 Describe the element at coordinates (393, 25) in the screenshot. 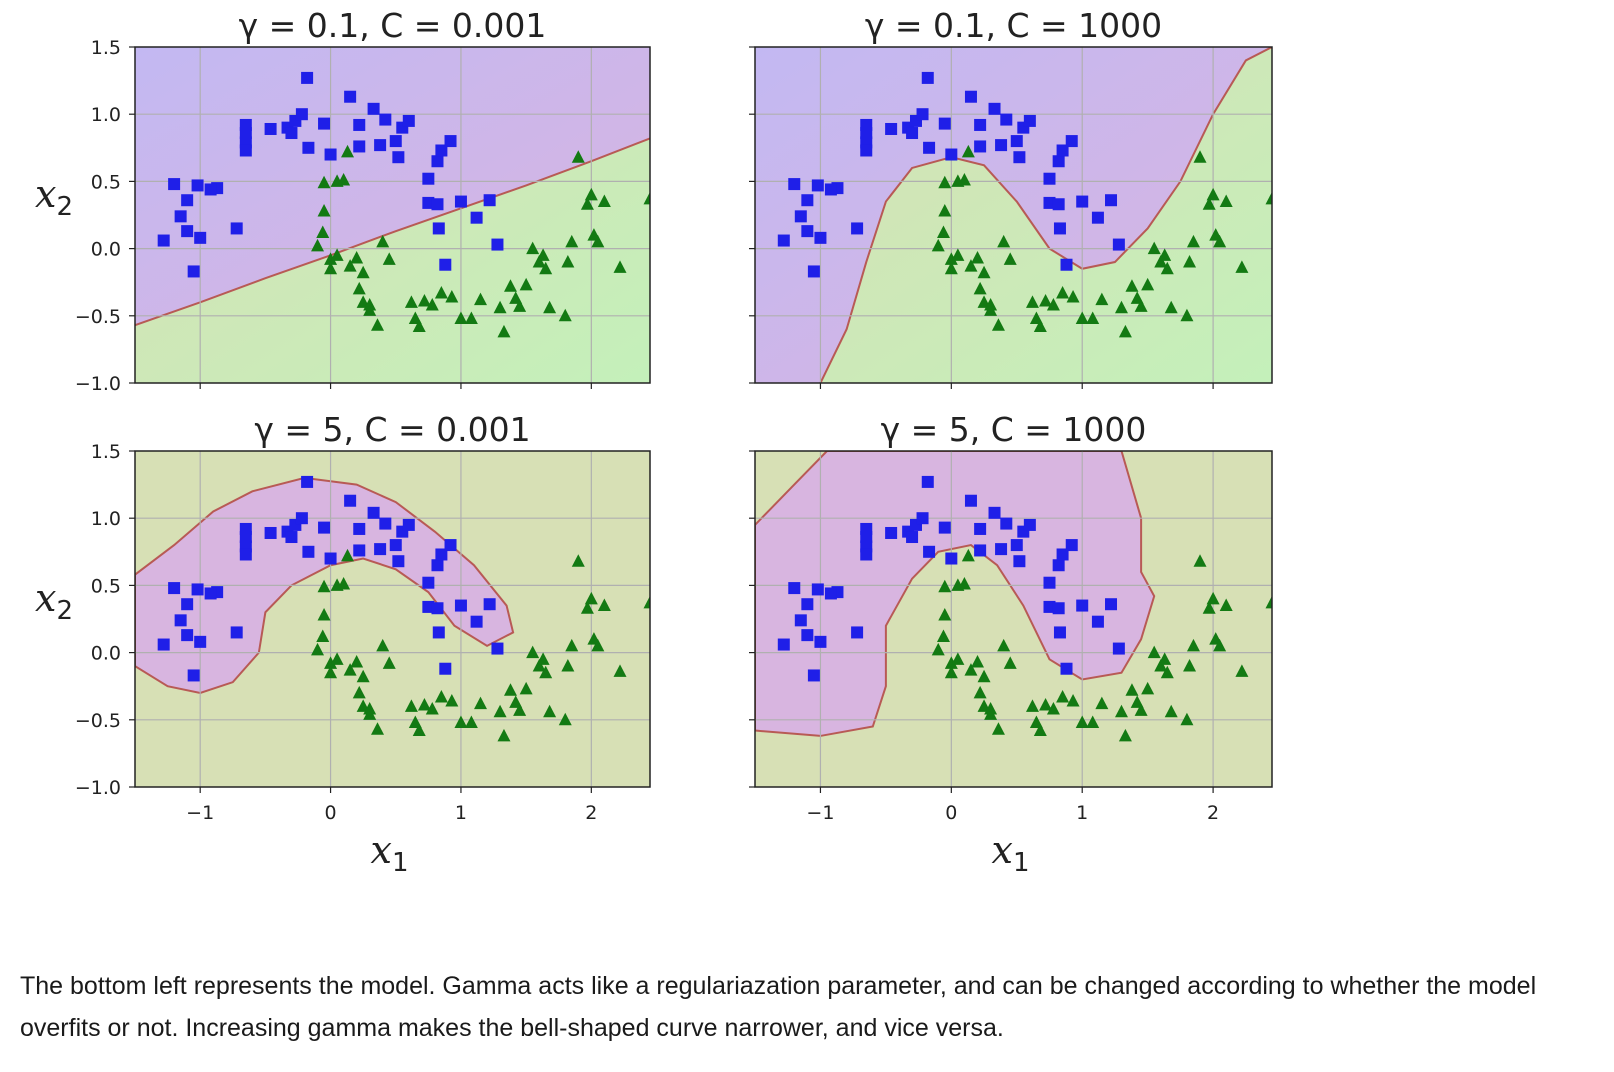

I see `panel-title: γ = 0.1, C = 0.001` at that location.